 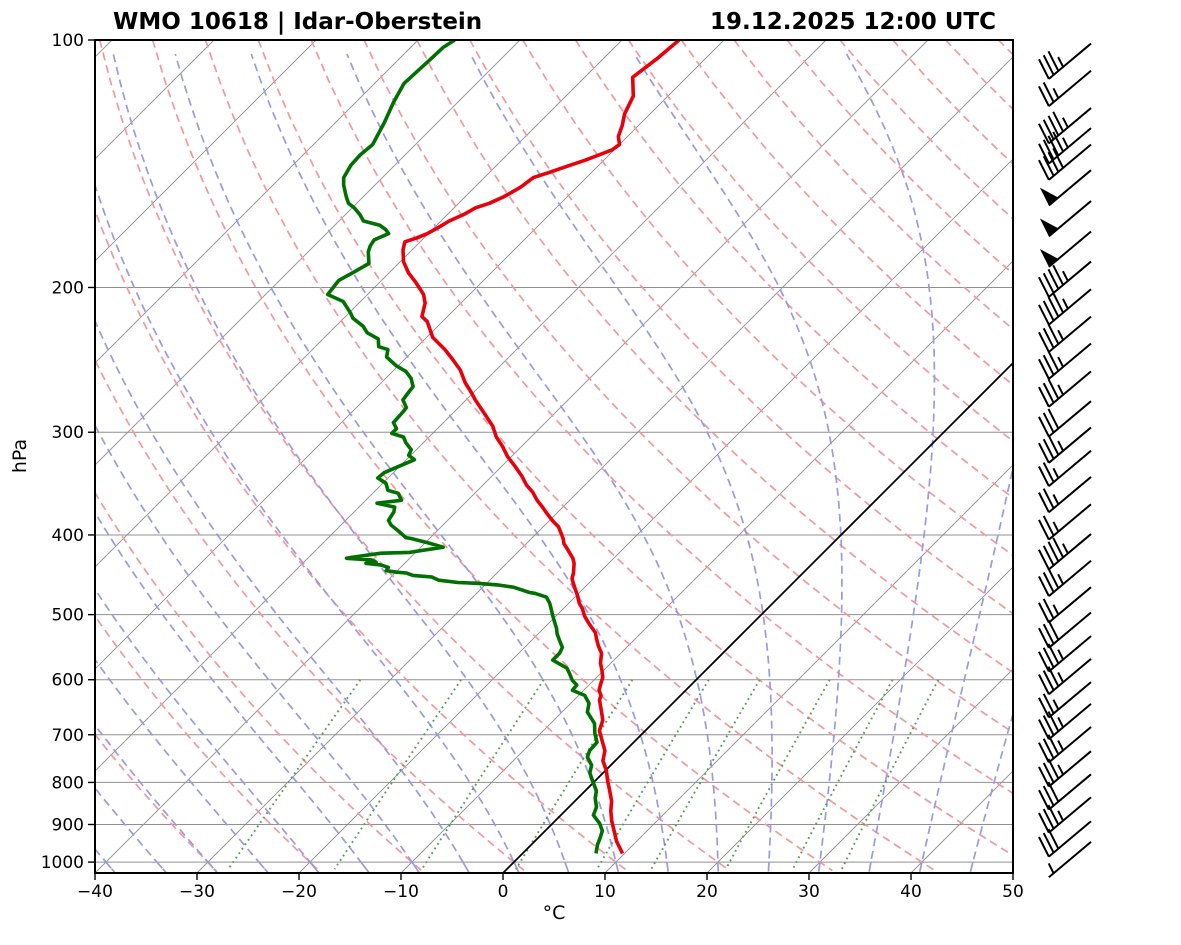 I want to click on x-tick-label: 40, so click(x=911, y=892).